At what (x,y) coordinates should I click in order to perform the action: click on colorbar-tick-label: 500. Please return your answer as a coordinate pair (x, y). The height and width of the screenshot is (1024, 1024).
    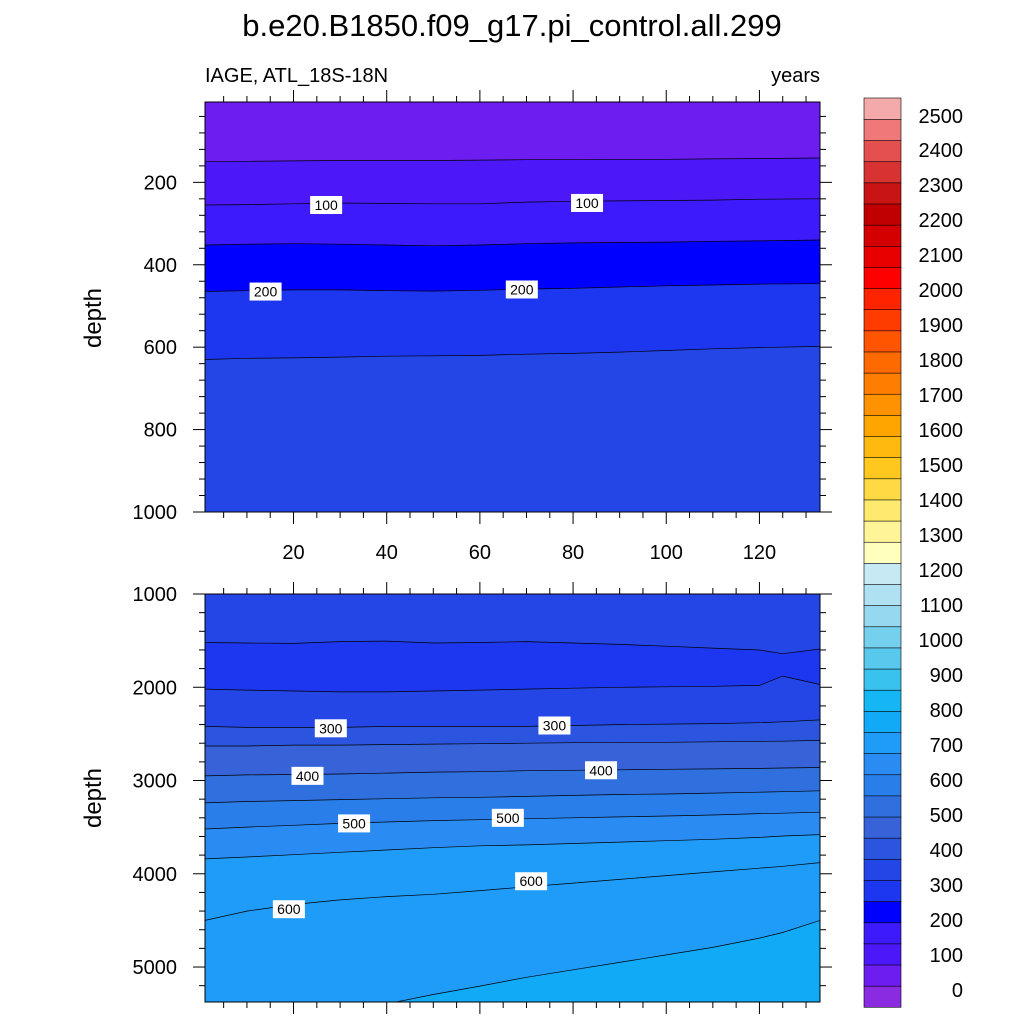
    Looking at the image, I should click on (946, 816).